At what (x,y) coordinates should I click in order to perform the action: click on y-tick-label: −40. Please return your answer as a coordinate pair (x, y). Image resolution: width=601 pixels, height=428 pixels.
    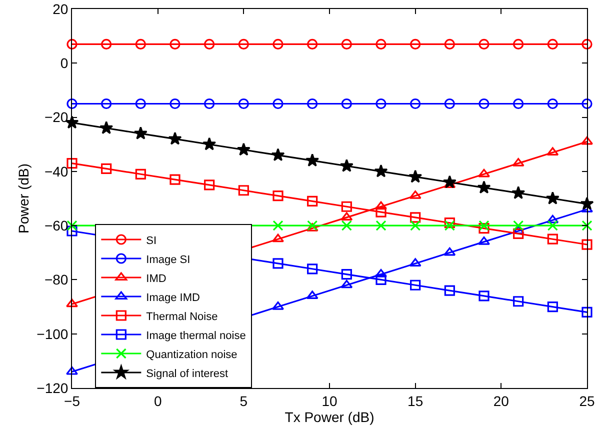
    Looking at the image, I should click on (56, 171).